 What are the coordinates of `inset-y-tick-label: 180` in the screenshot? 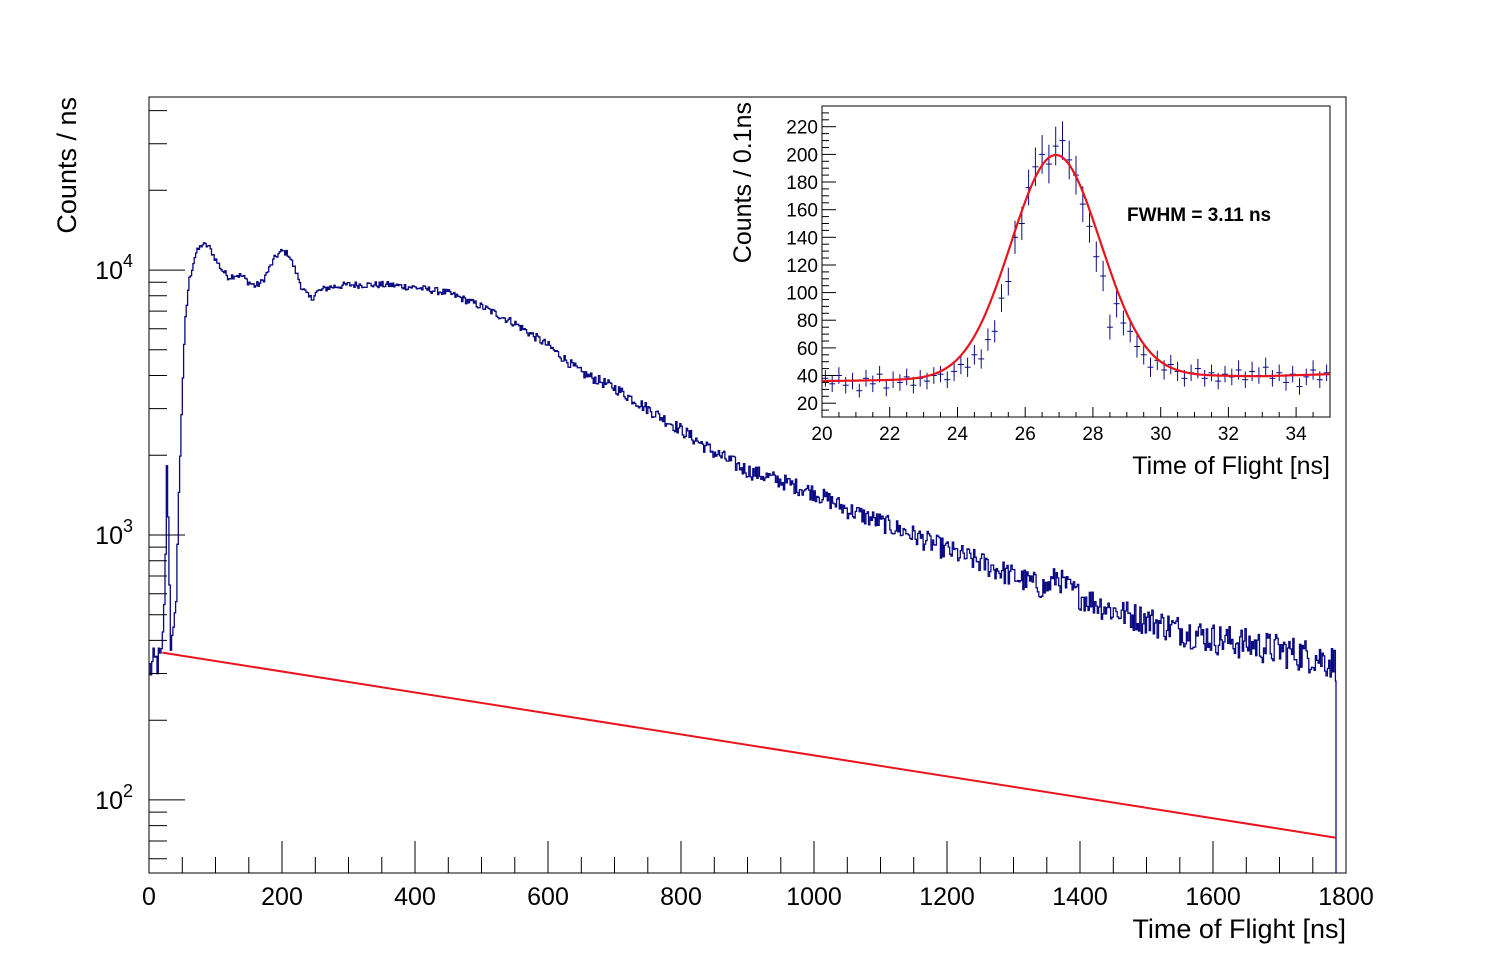 It's located at (802, 183).